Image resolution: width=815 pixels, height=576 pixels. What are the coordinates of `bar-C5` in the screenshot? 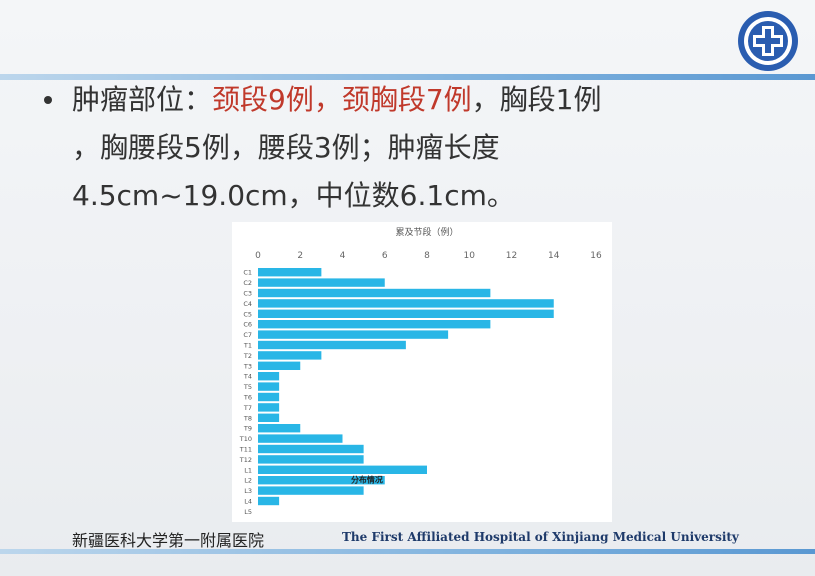 It's located at (406, 313).